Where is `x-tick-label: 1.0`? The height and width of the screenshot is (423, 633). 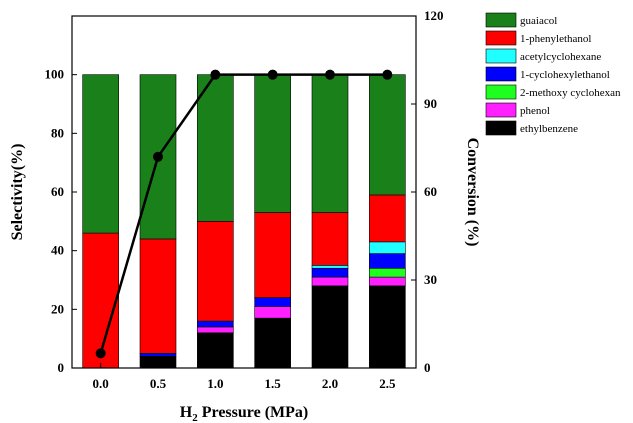 x-tick-label: 1.0 is located at coordinates (215, 383).